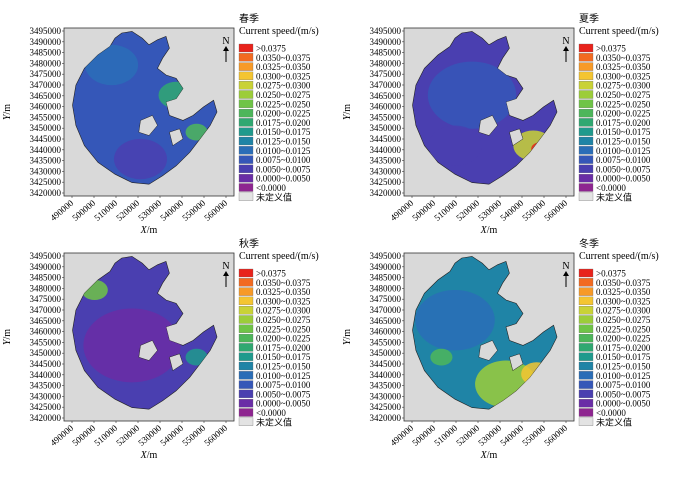 The height and width of the screenshot is (478, 684). What do you see at coordinates (283, 76) in the screenshot?
I see `legend-label: 0.0300~0.0325` at bounding box center [283, 76].